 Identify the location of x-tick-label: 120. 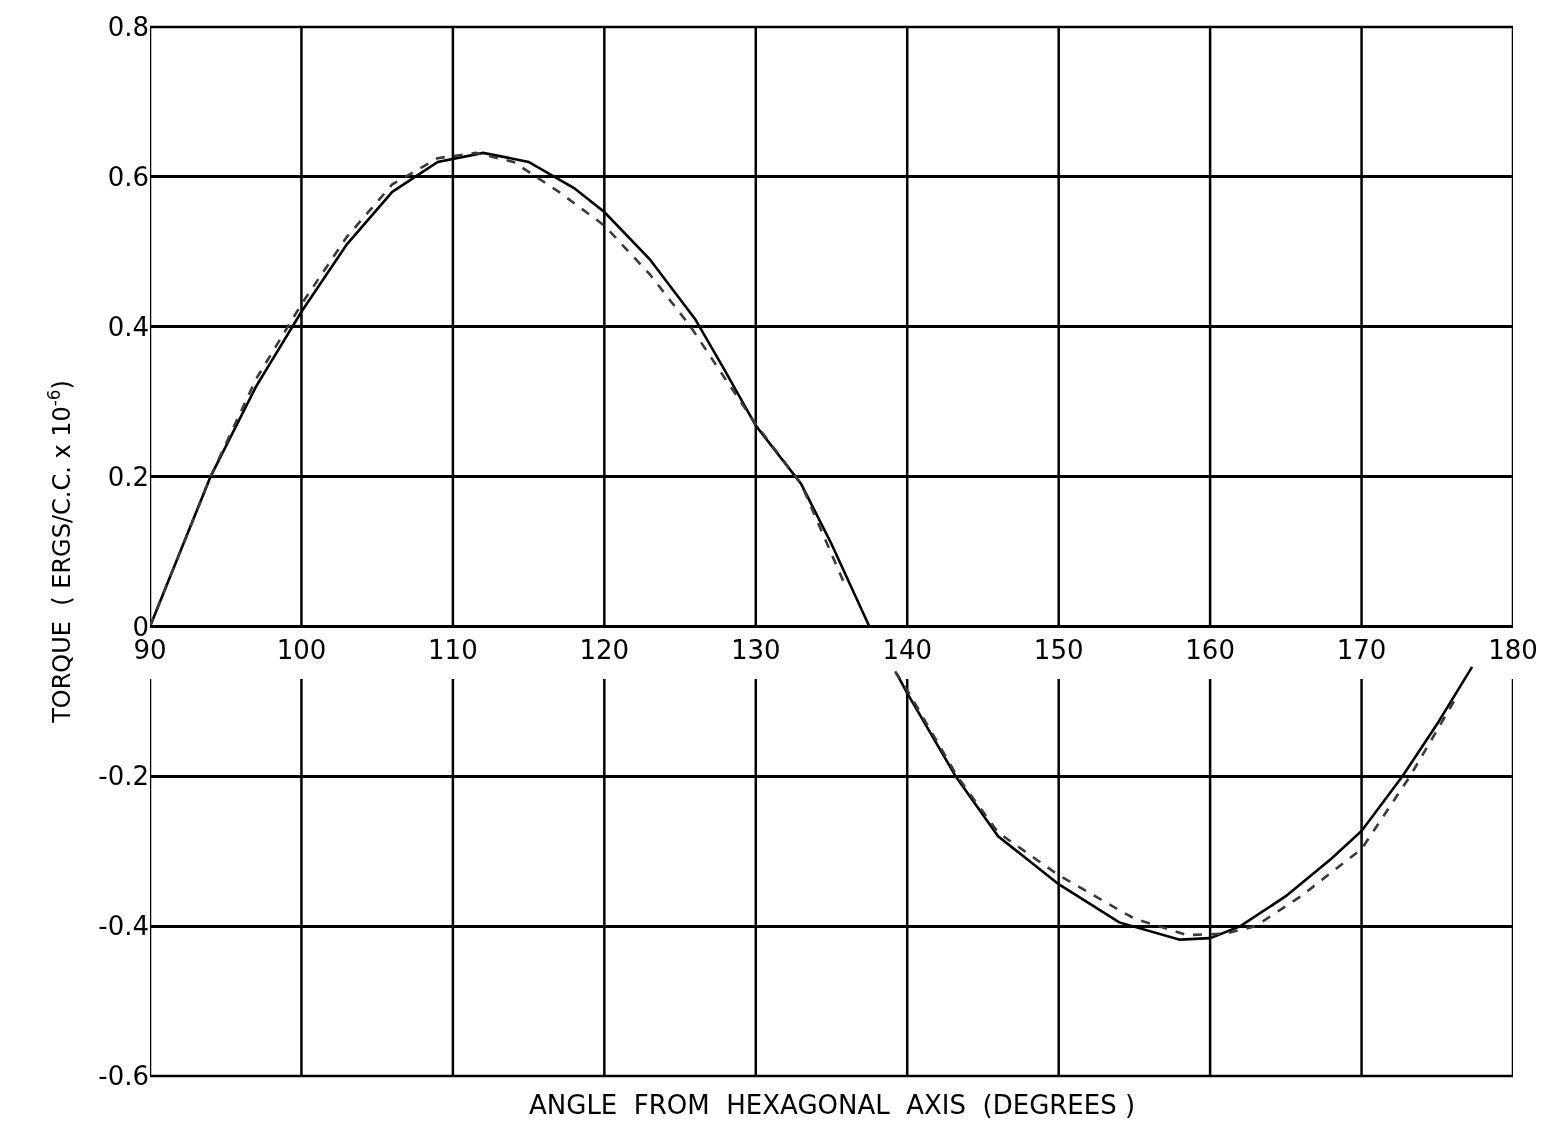
(604, 650).